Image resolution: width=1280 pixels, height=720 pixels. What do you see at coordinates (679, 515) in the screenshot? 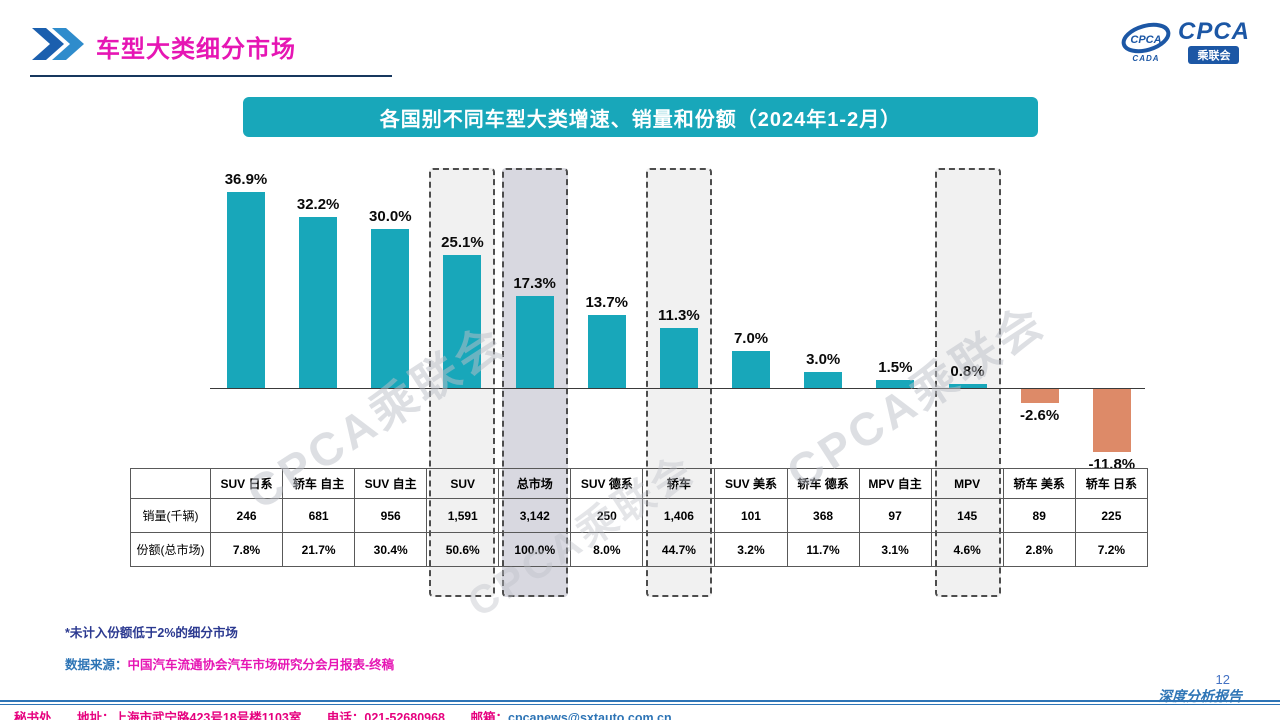
I see `table-cell-sales: 1,406` at bounding box center [679, 515].